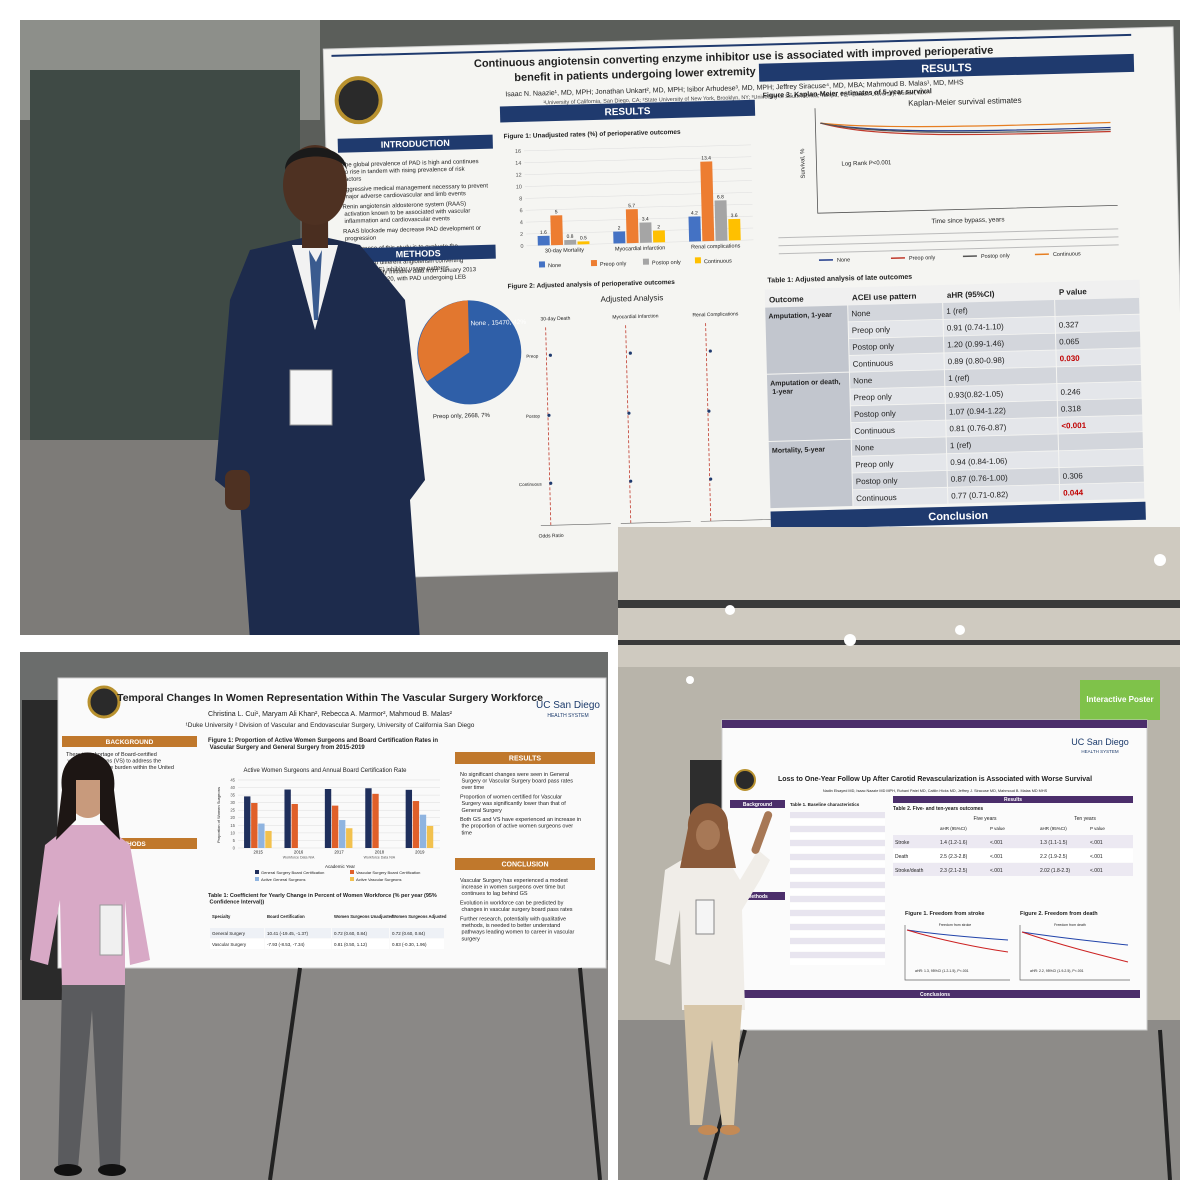 The height and width of the screenshot is (1200, 1200). Describe the element at coordinates (645, 219) in the screenshot. I see `data-label: 3.4` at that location.